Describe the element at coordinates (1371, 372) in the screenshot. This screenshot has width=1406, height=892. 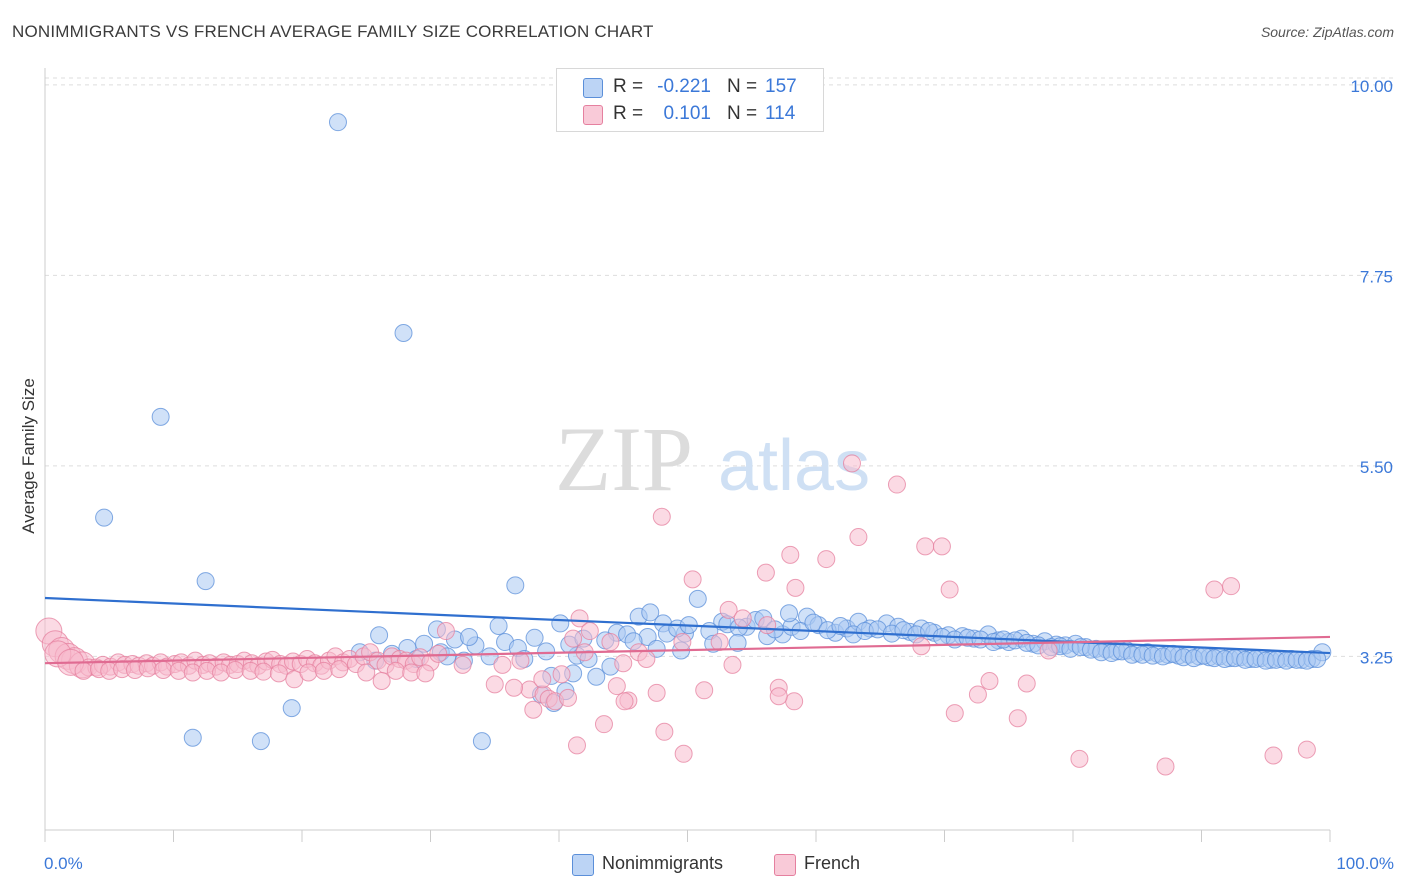
I see `y-tick-labels: 3.25 5.50 7.75 10.00` at that location.